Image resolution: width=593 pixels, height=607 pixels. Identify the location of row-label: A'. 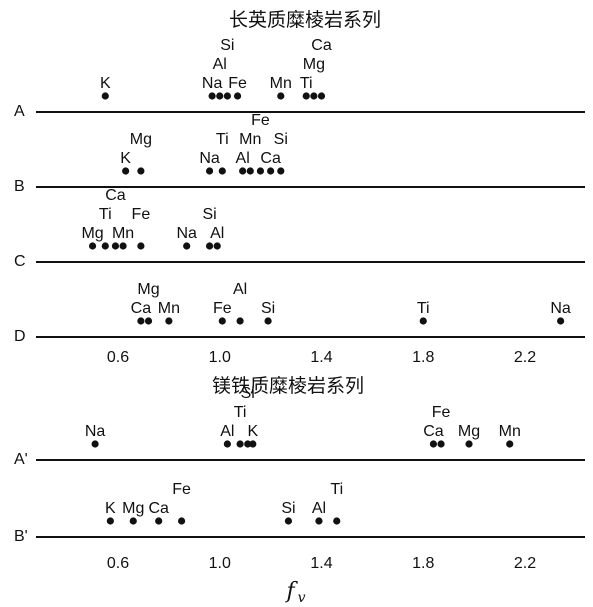
(21, 459).